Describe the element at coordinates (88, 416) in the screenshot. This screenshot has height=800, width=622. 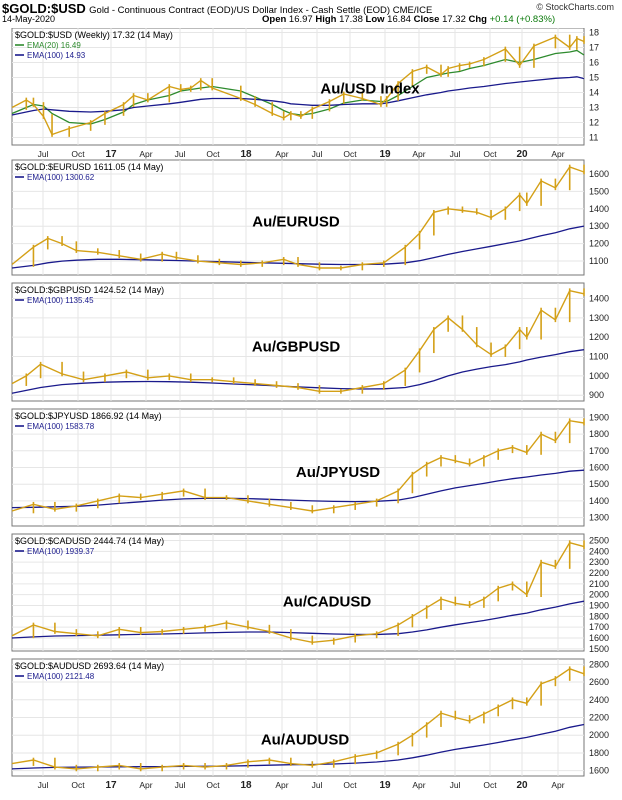
I see `legend-title: $GOLD:$JPYUSD 1866.92 (14 May)` at that location.